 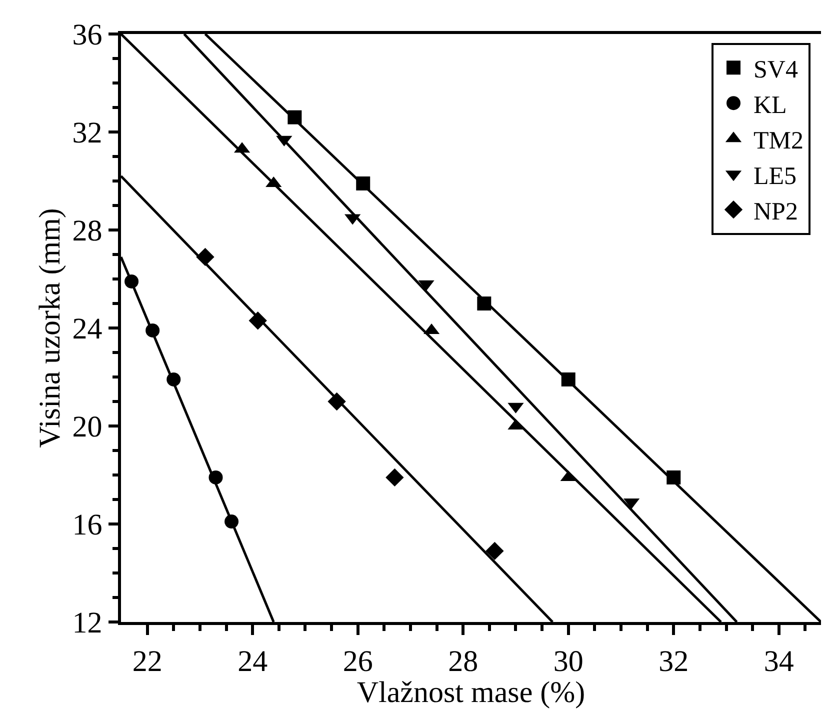 I want to click on y-tick-label: 28, so click(x=87, y=231).